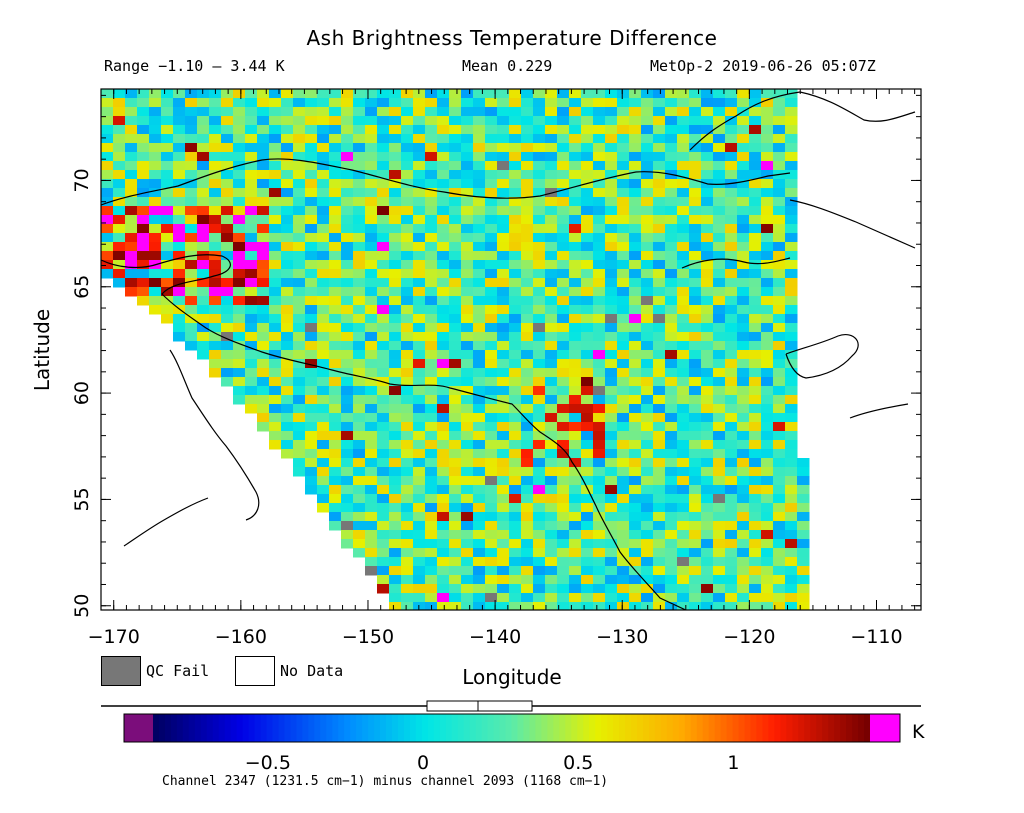 This screenshot has height=813, width=1024. Describe the element at coordinates (479, 706) in the screenshot. I see `colorbar-slider` at that location.